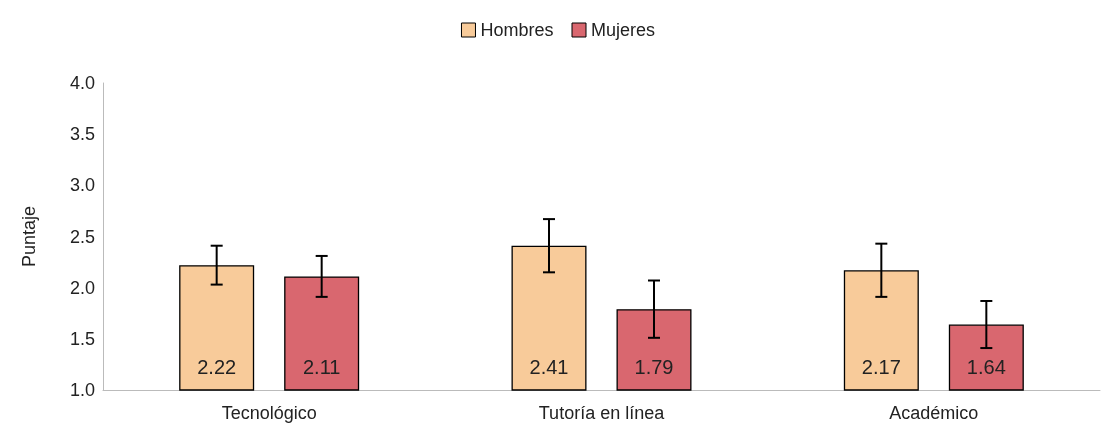  Describe the element at coordinates (82, 185) in the screenshot. I see `y-tick-label: 3.0` at that location.